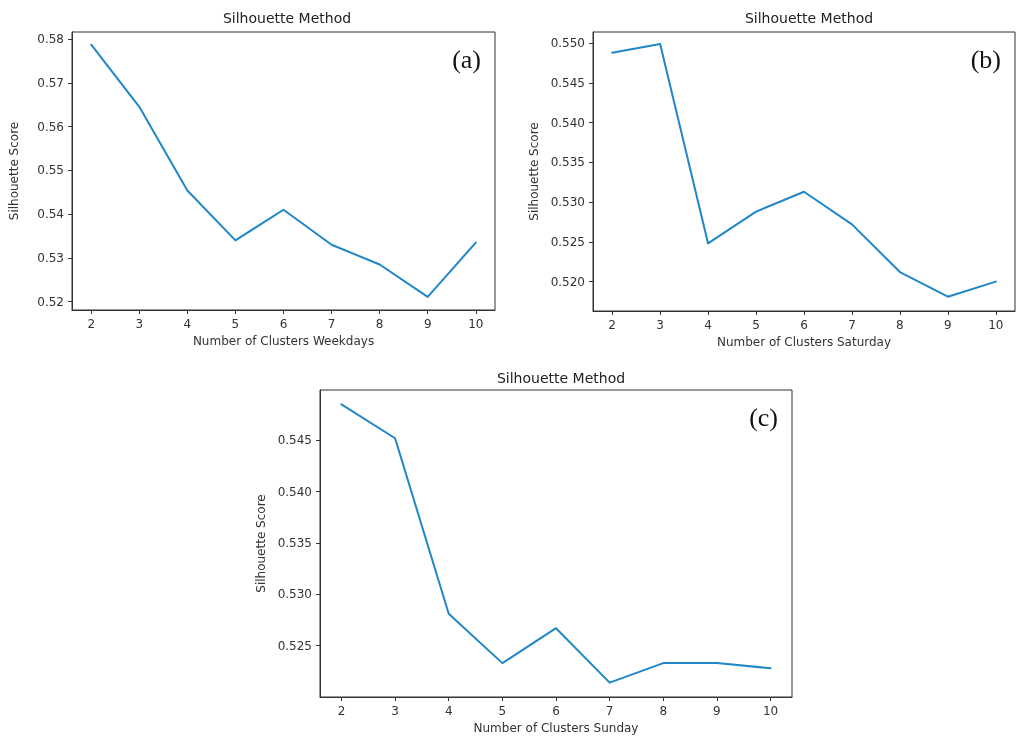 The width and height of the screenshot is (1017, 745). What do you see at coordinates (556, 727) in the screenshot?
I see `x-axis-title: Number of Clusters Sunday` at bounding box center [556, 727].